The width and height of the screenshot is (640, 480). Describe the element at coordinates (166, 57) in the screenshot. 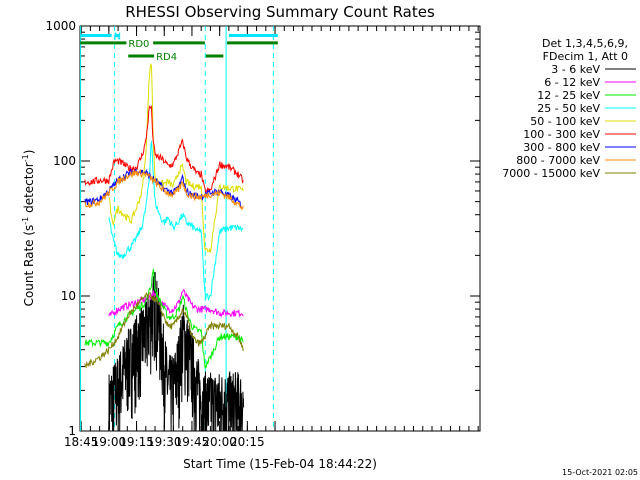

I see `status-label: RD4` at that location.